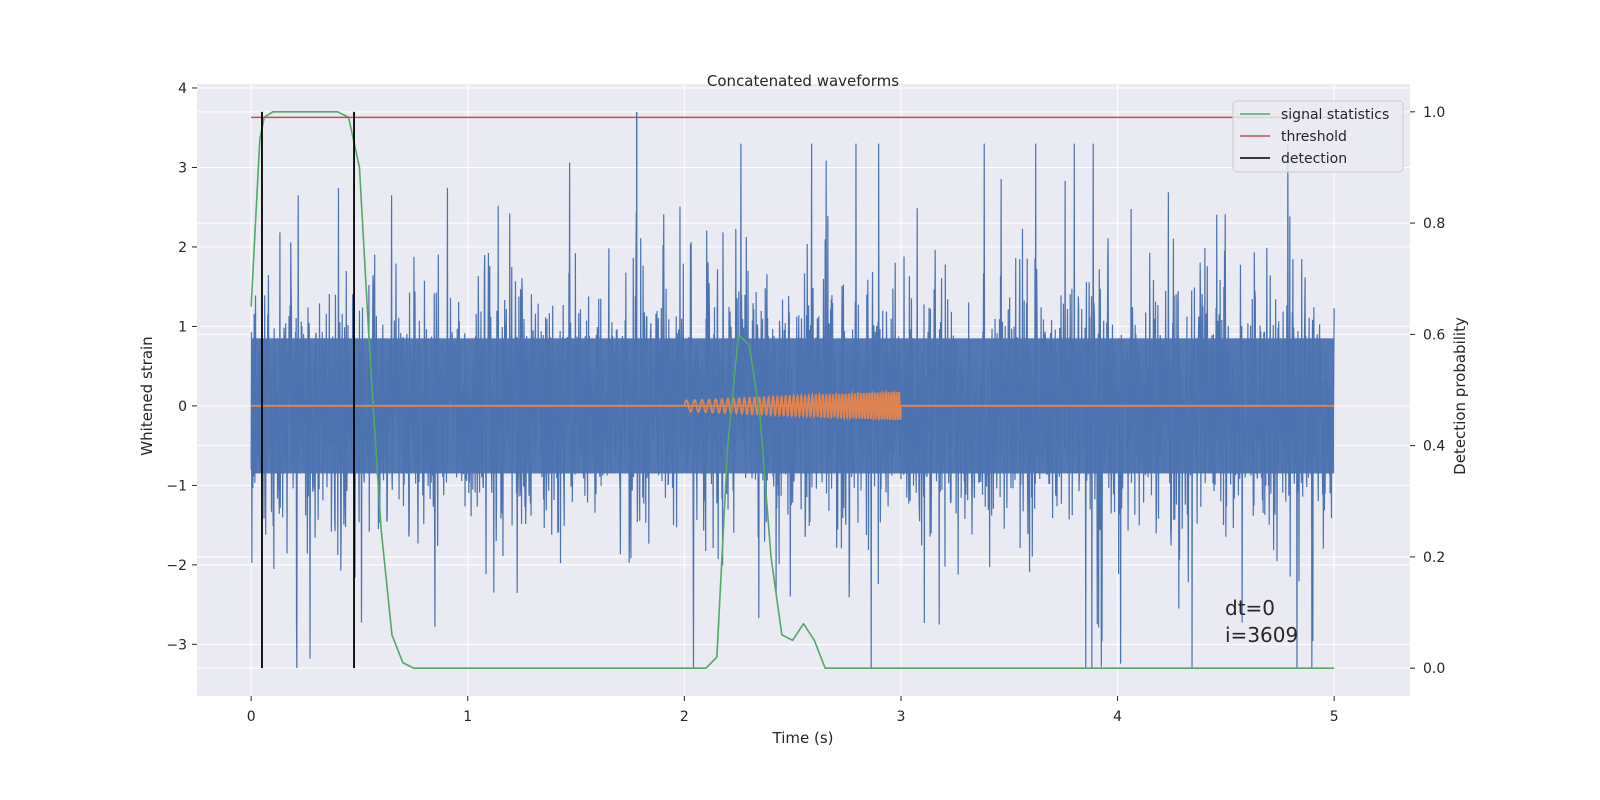  What do you see at coordinates (1261, 635) in the screenshot?
I see `annotation-index: i=3609` at bounding box center [1261, 635].